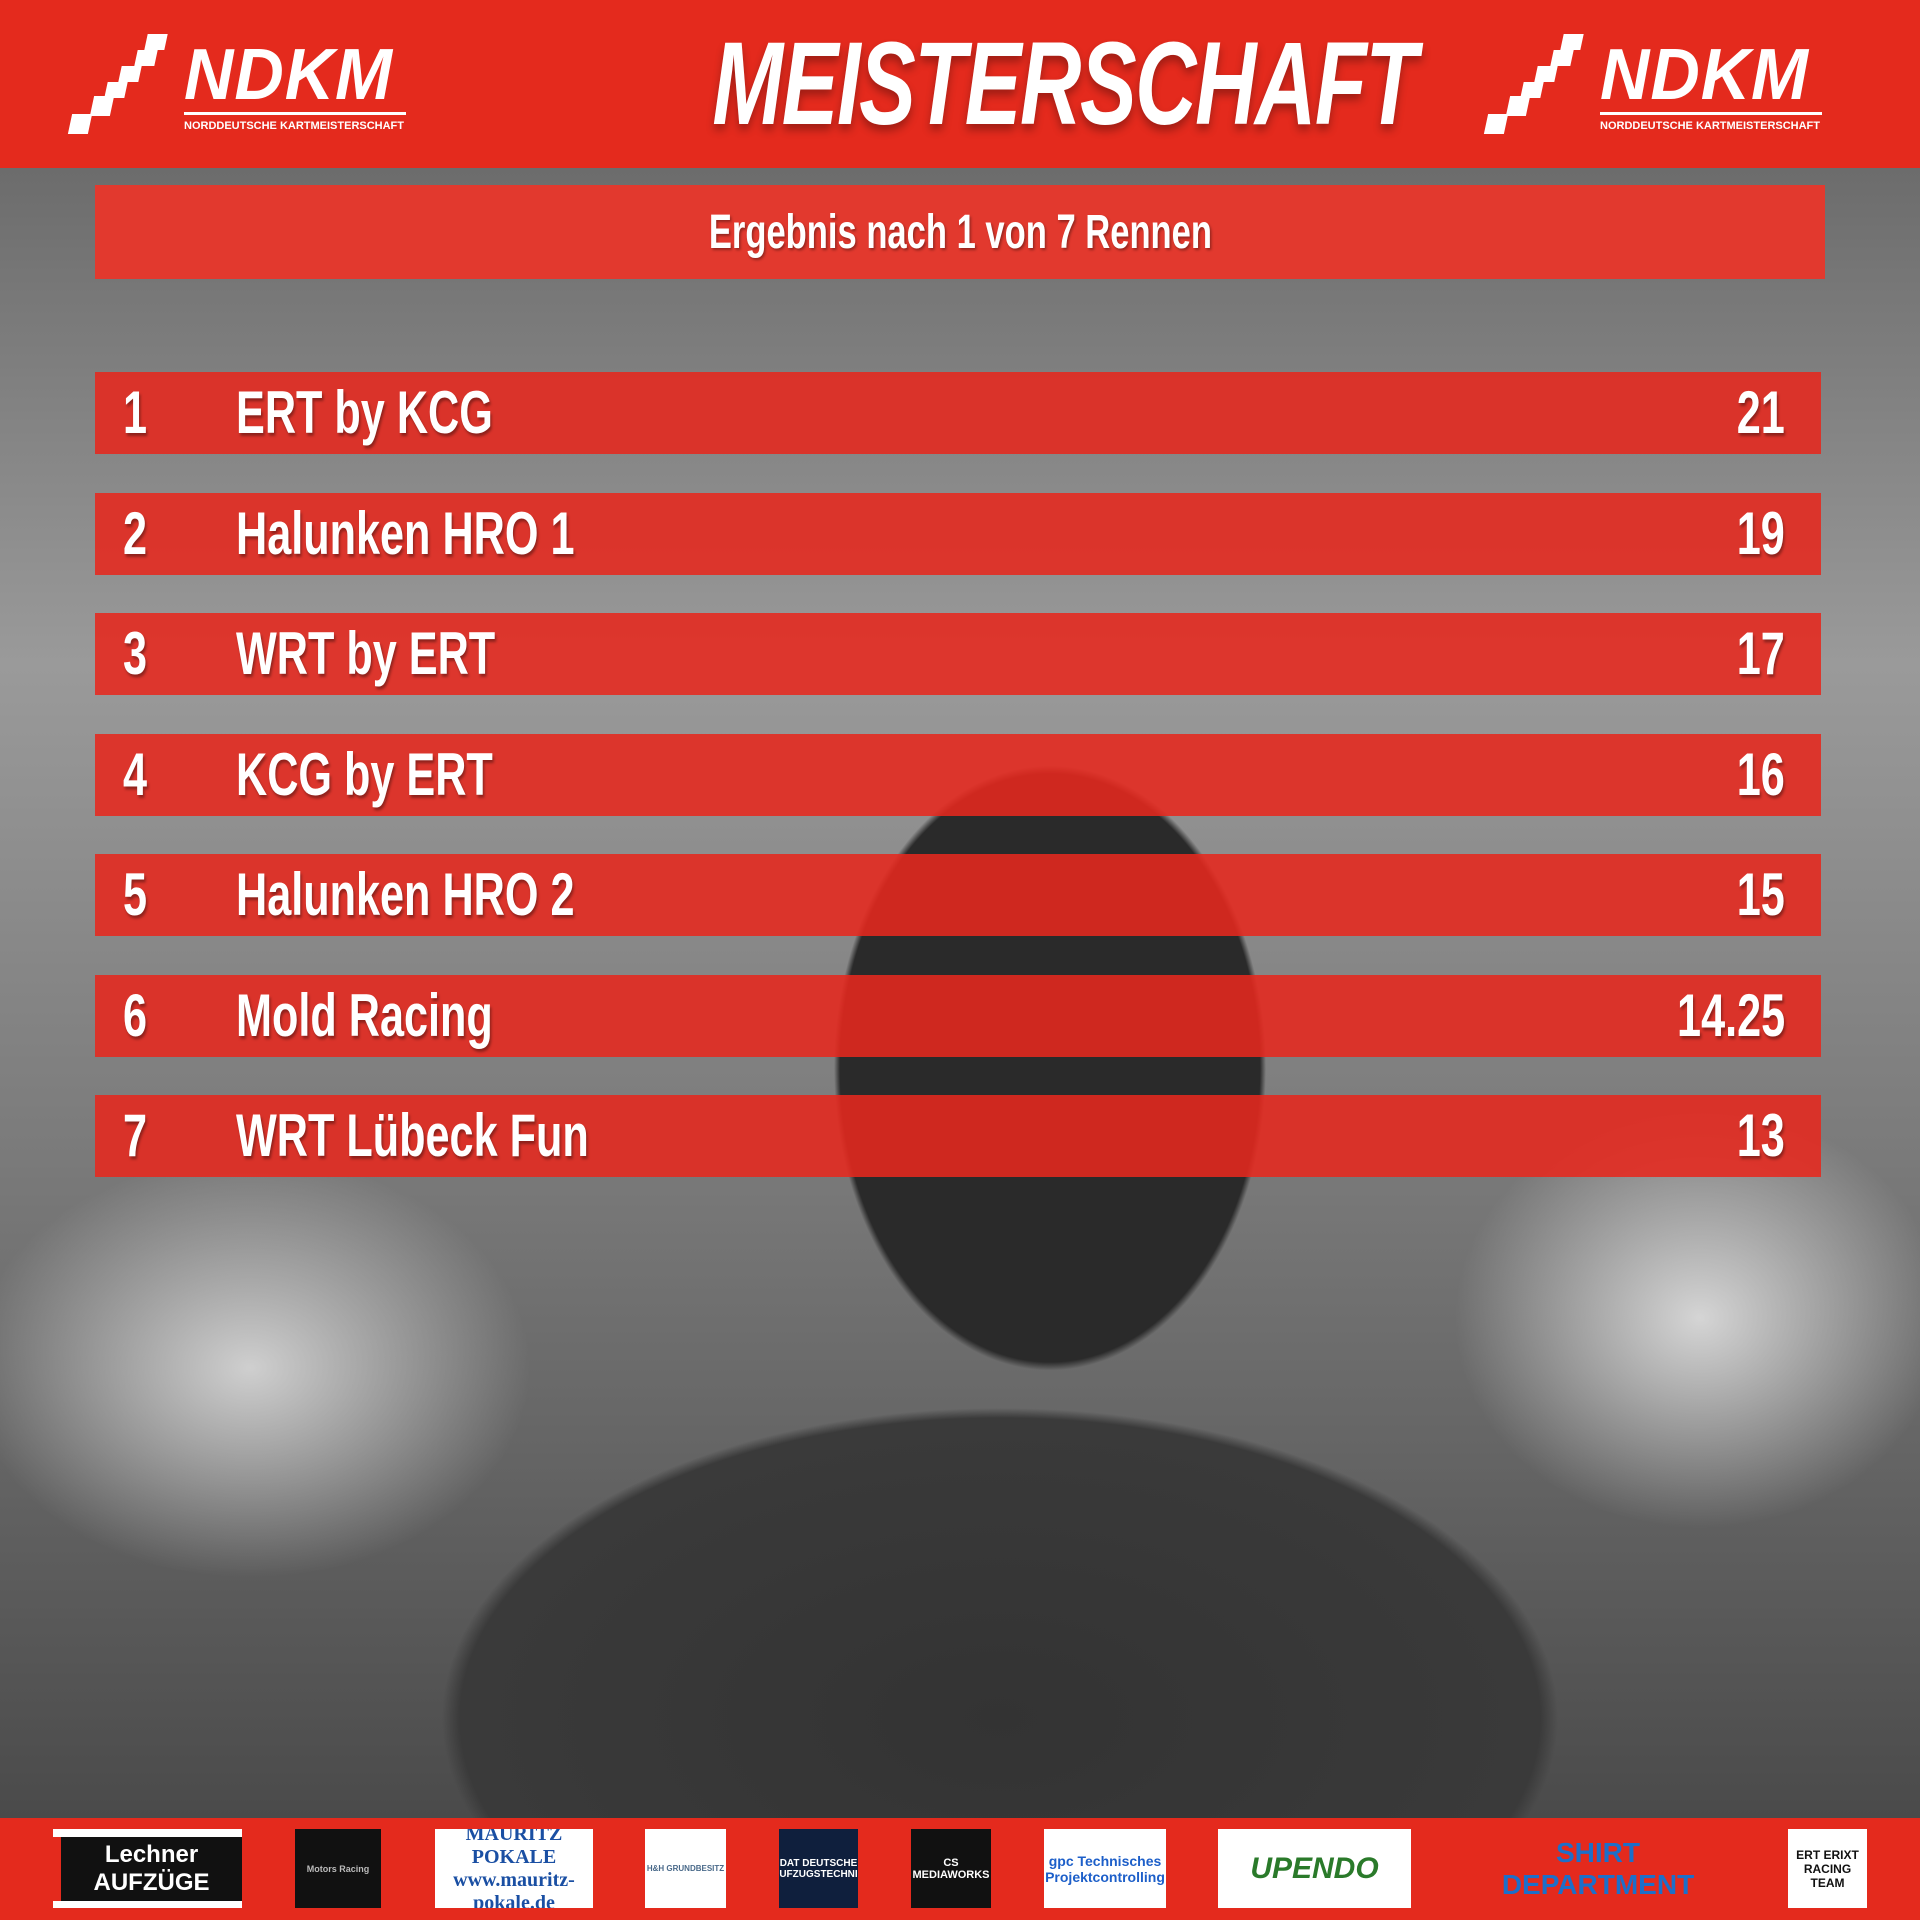 This screenshot has width=1920, height=1920. Describe the element at coordinates (135, 653) in the screenshot. I see `rank: 3` at that location.